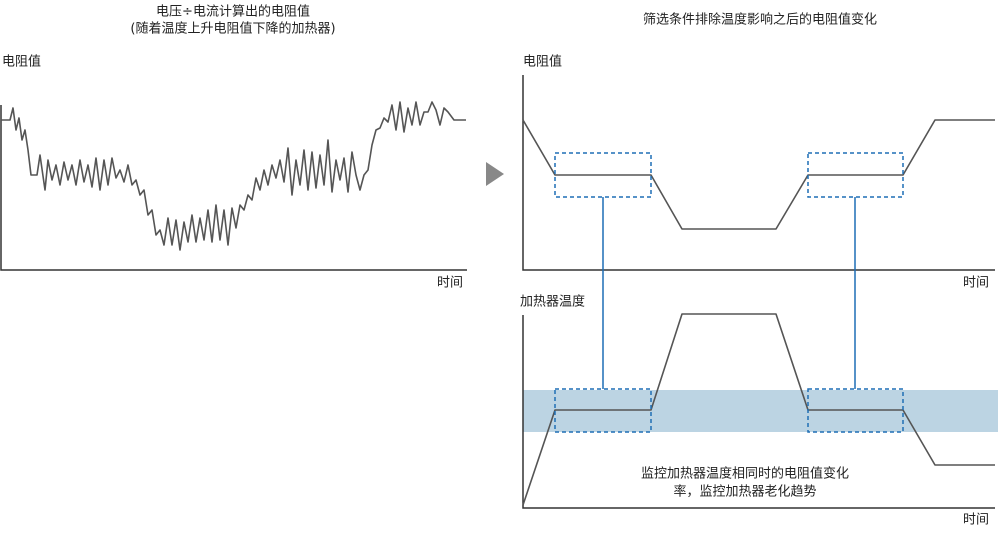 The width and height of the screenshot is (1000, 534). What do you see at coordinates (552, 302) in the screenshot?
I see `y-label: 加热器温度` at bounding box center [552, 302].